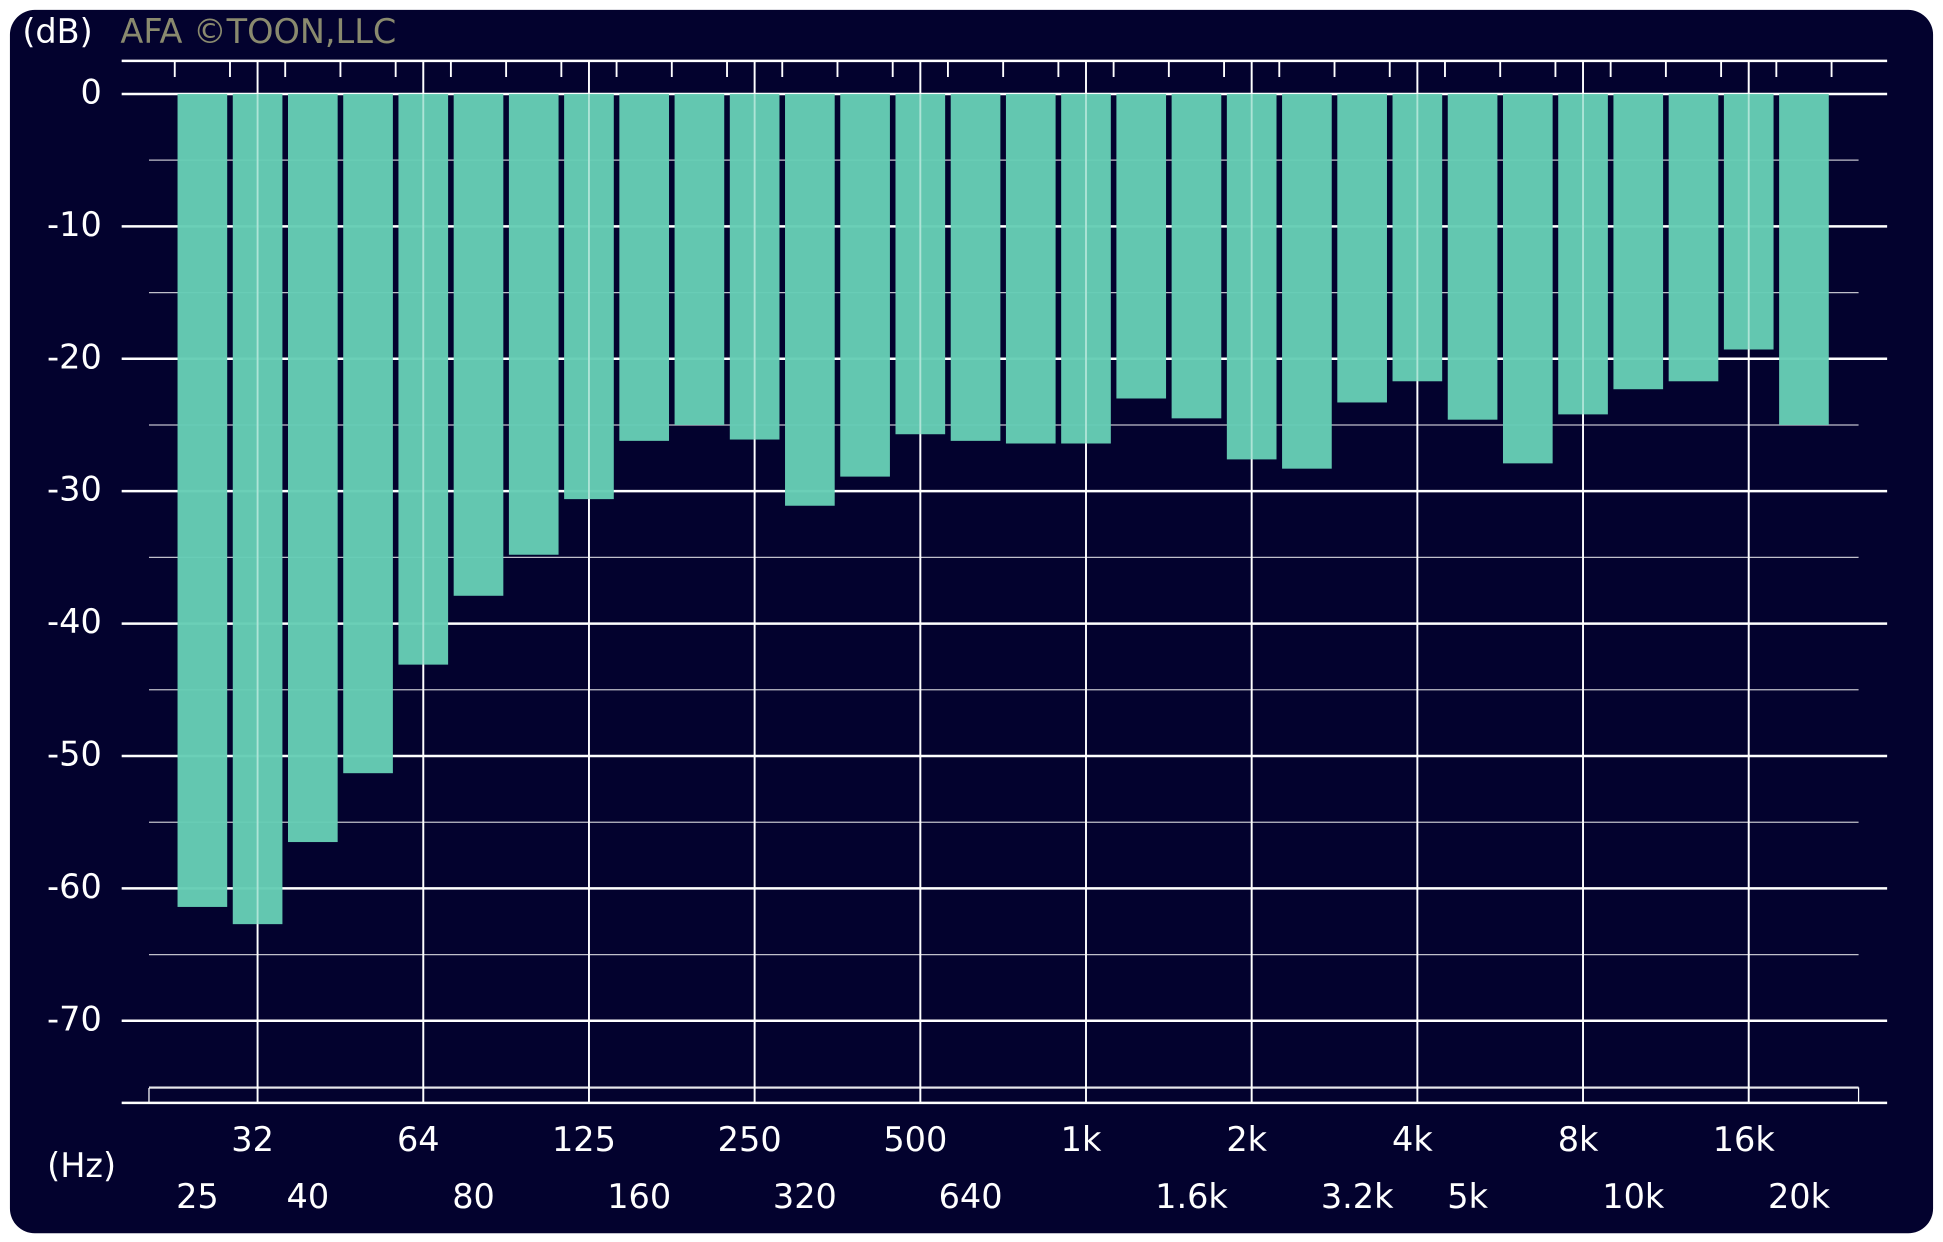 This screenshot has height=1242, width=1943. I want to click on x-tick-label: 1.6k, so click(1191, 1196).